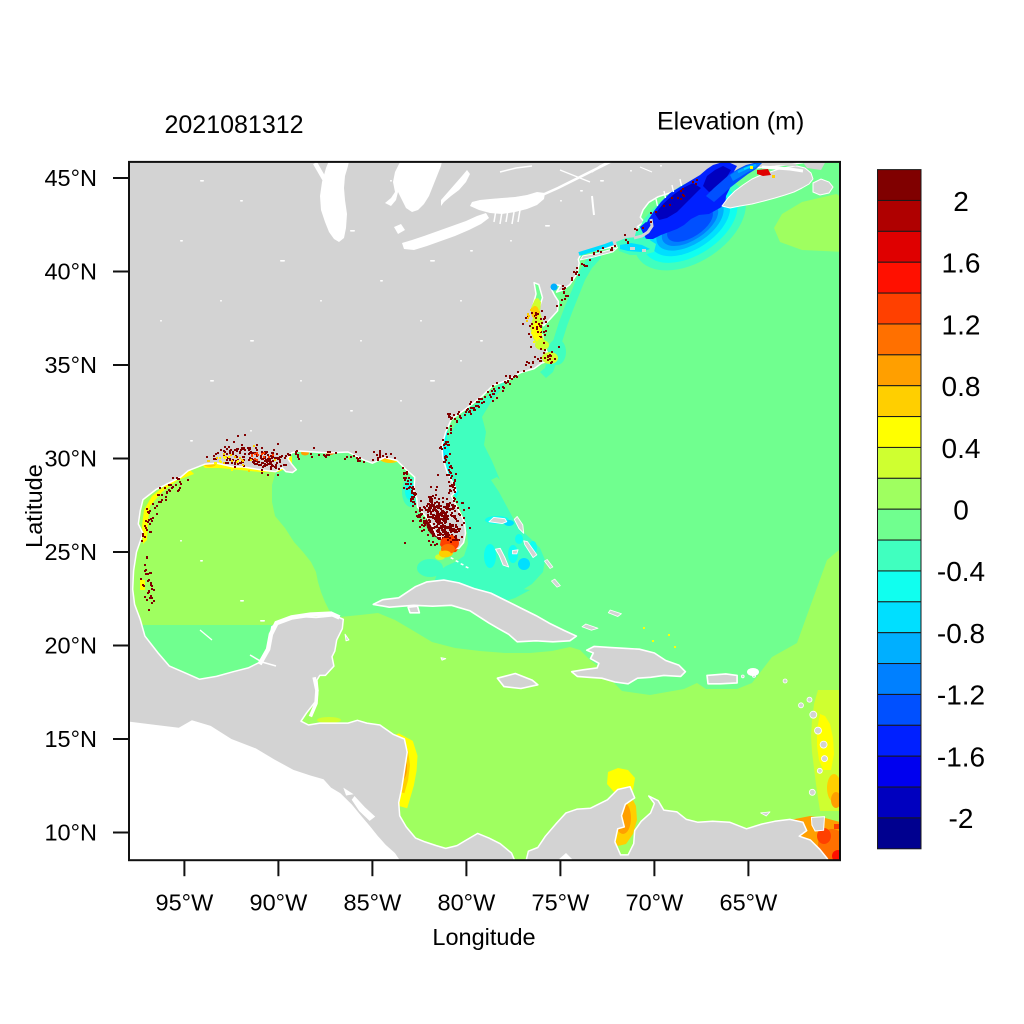  Describe the element at coordinates (749, 902) in the screenshot. I see `svg-text: 65°W` at that location.